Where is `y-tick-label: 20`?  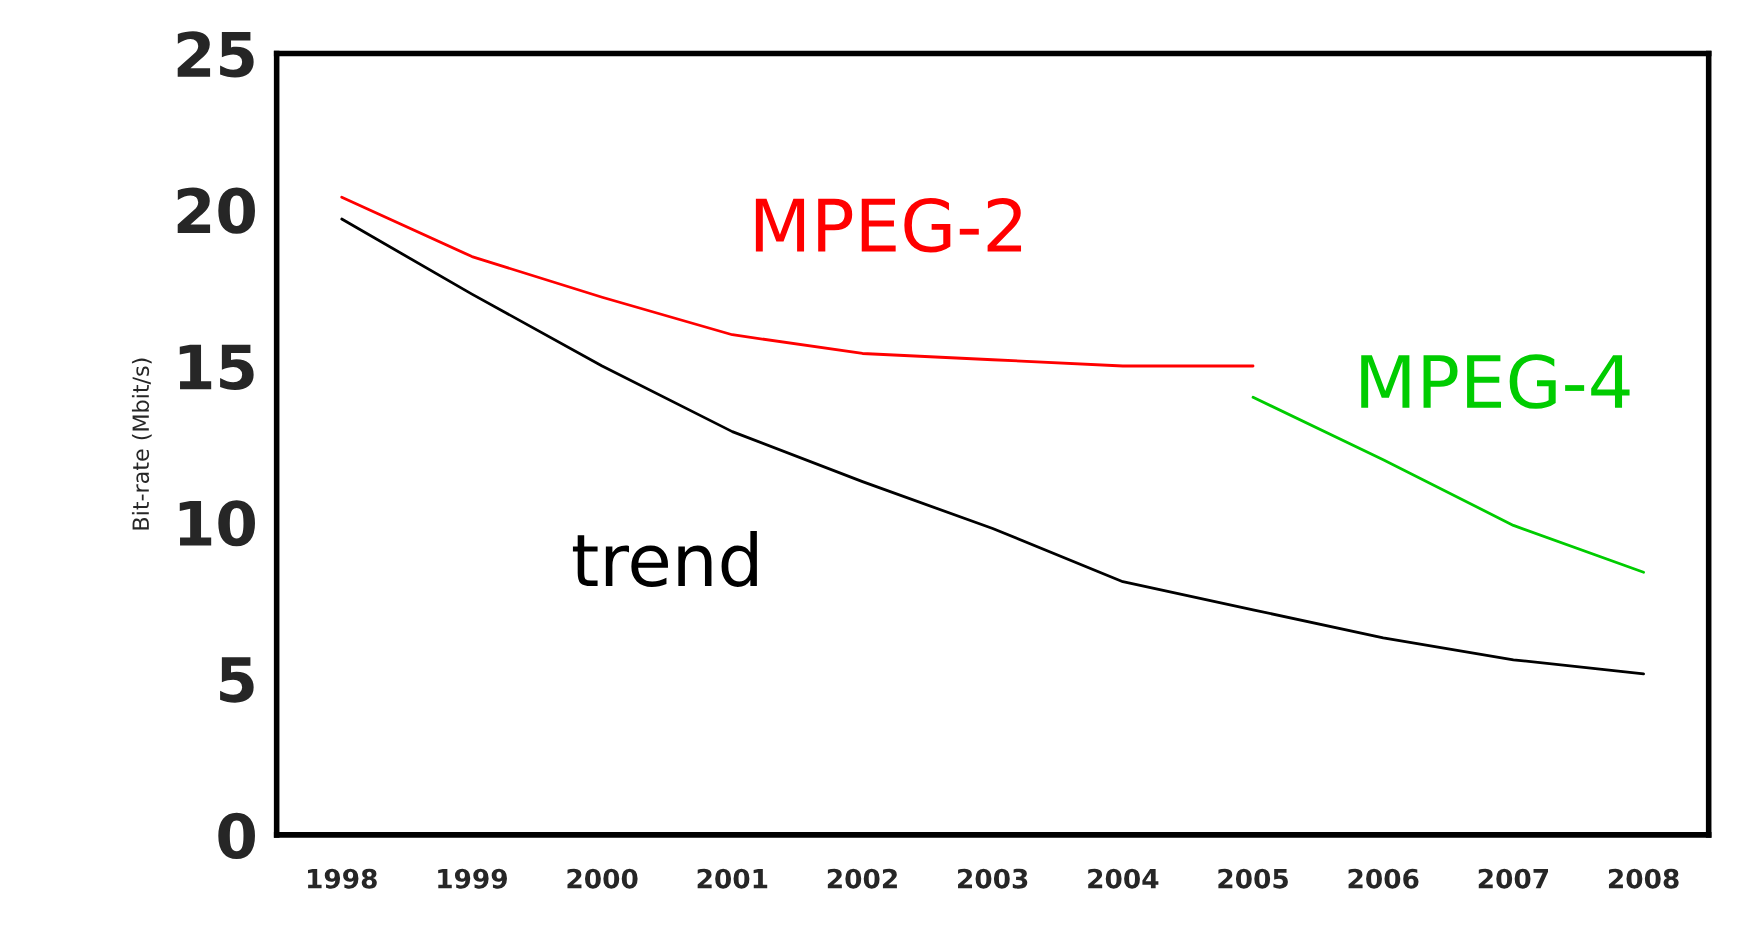
y-tick-label: 20 is located at coordinates (216, 210).